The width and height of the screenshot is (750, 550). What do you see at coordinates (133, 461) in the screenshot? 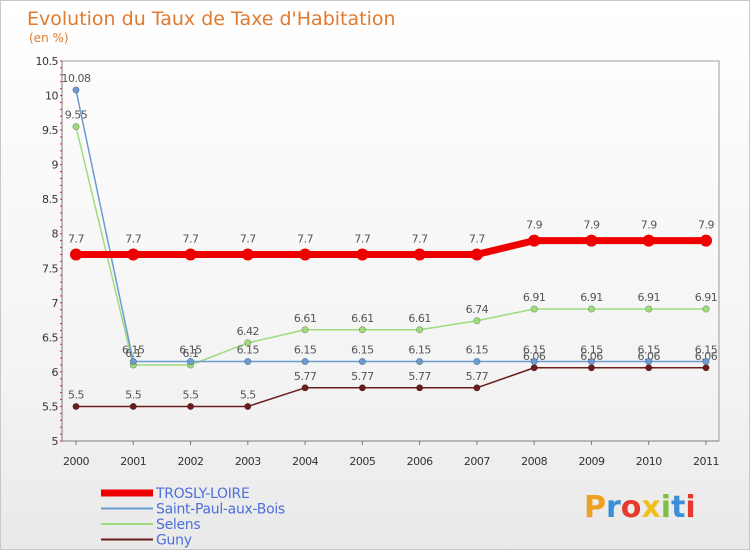
I see `x-tick-label: 2001` at bounding box center [133, 461].